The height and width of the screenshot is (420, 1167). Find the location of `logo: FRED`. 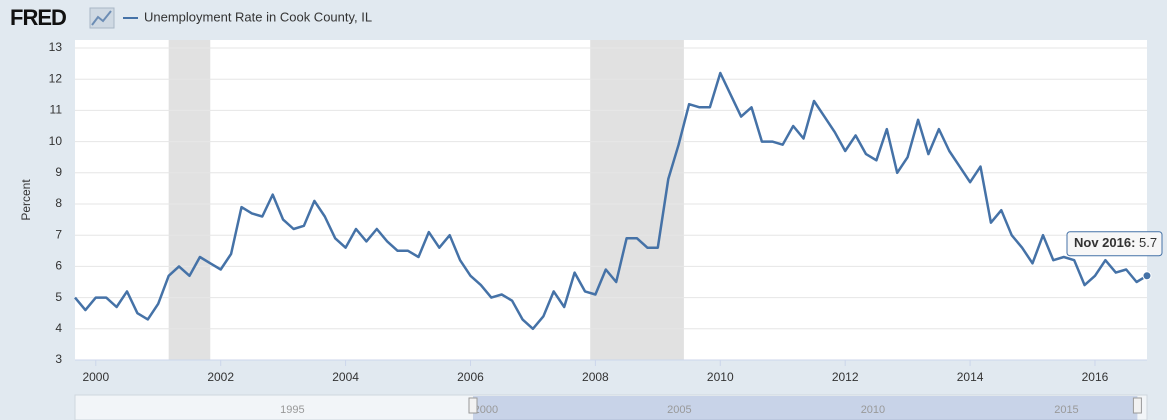

logo: FRED is located at coordinates (38, 17).